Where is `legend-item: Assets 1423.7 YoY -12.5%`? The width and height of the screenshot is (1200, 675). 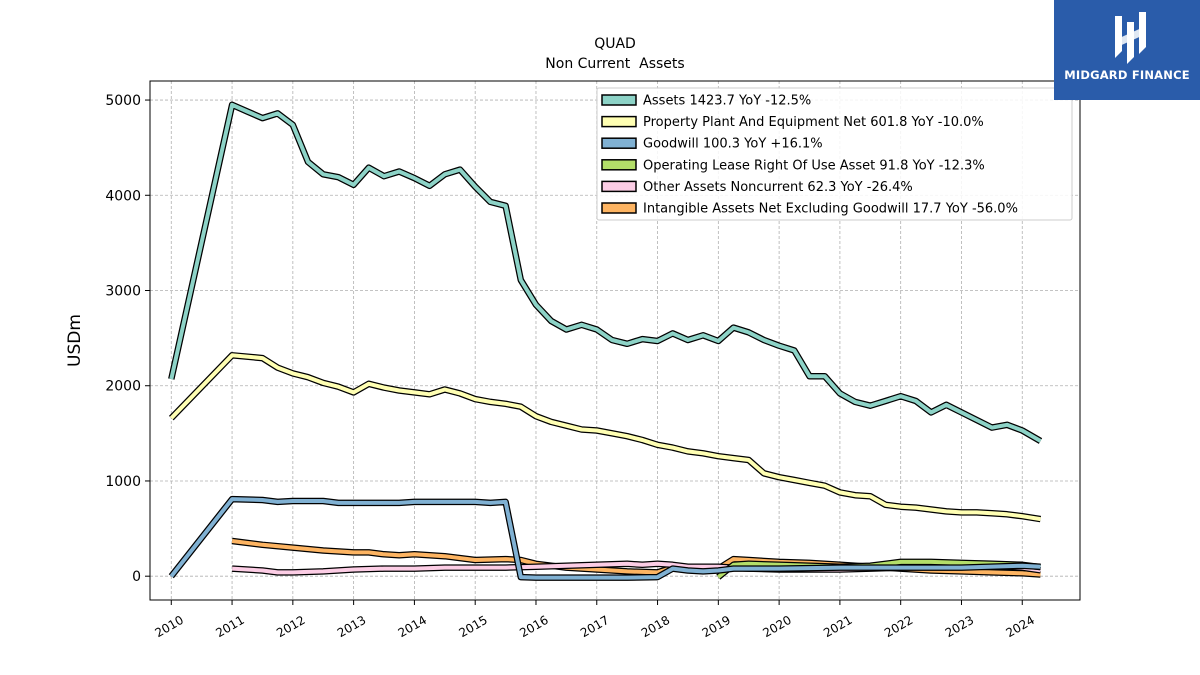 legend-item: Assets 1423.7 YoY -12.5% is located at coordinates (706, 101).